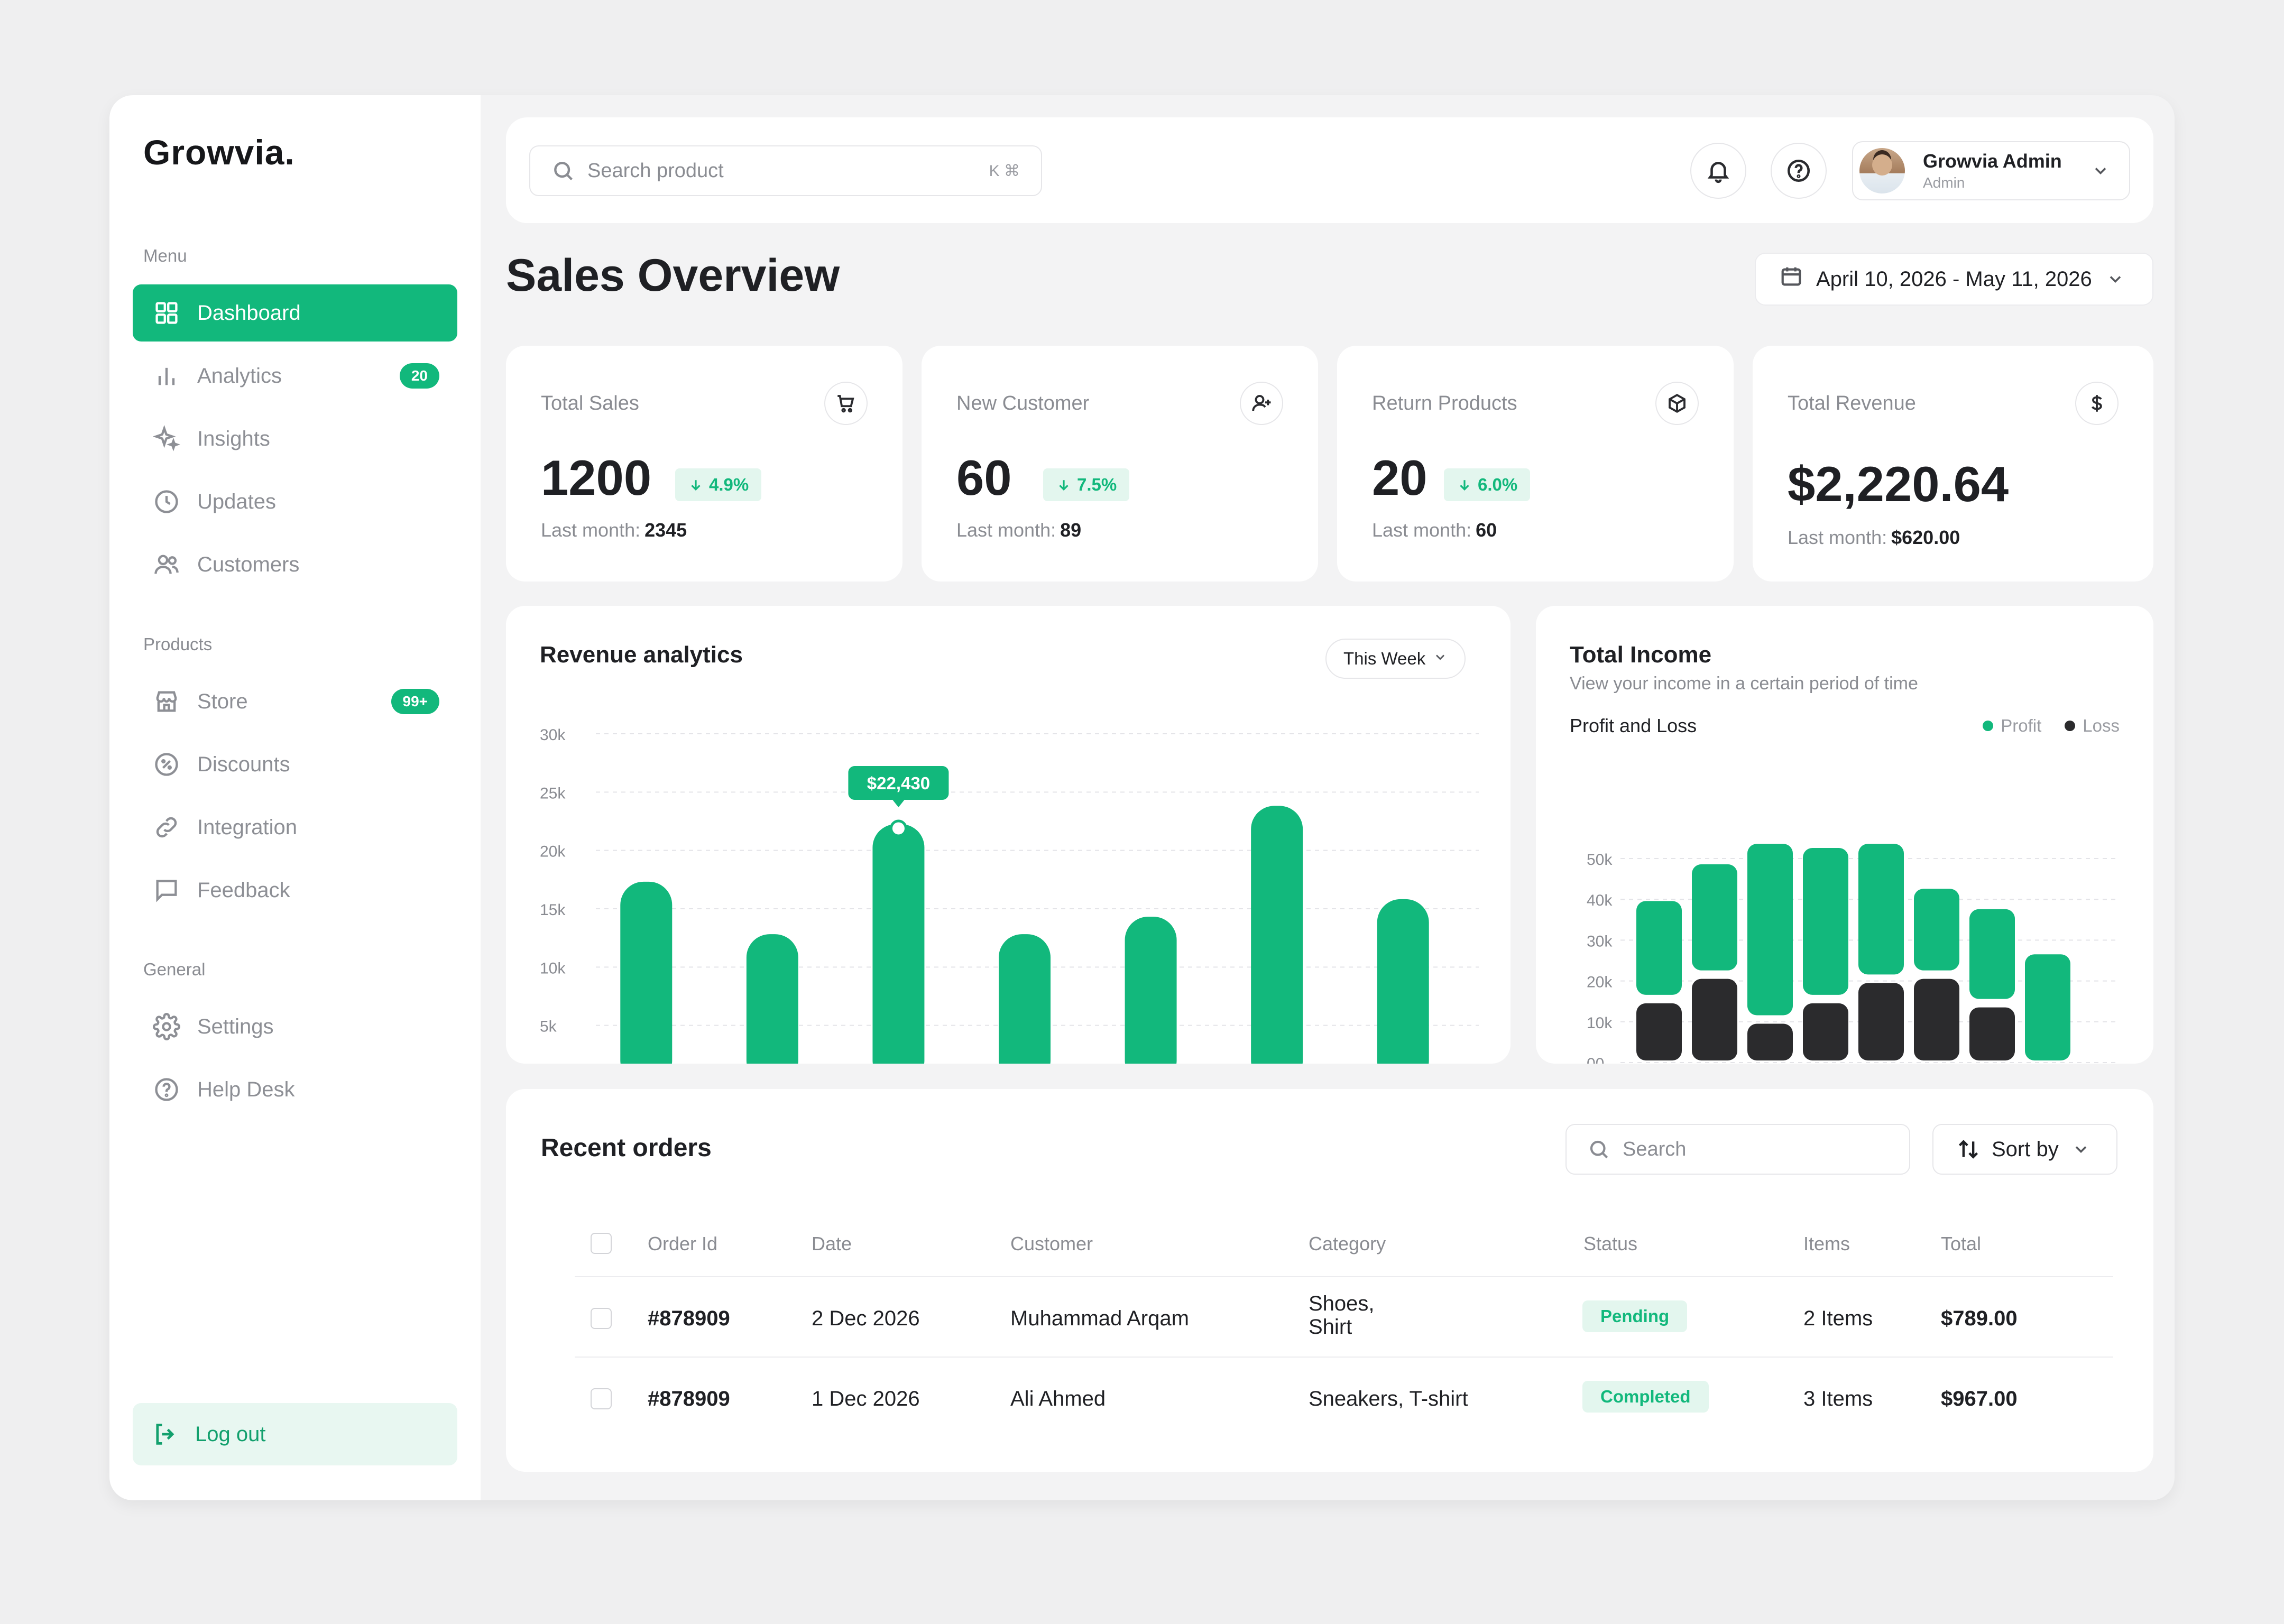 This screenshot has height=1624, width=2284. What do you see at coordinates (166, 501) in the screenshot?
I see `clock-icon` at bounding box center [166, 501].